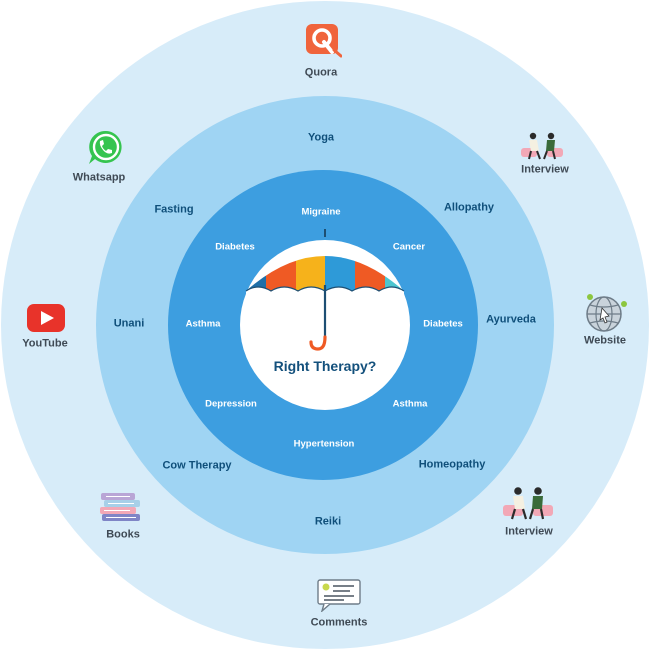  Describe the element at coordinates (123, 534) in the screenshot. I see `source-label-books: Books` at that location.